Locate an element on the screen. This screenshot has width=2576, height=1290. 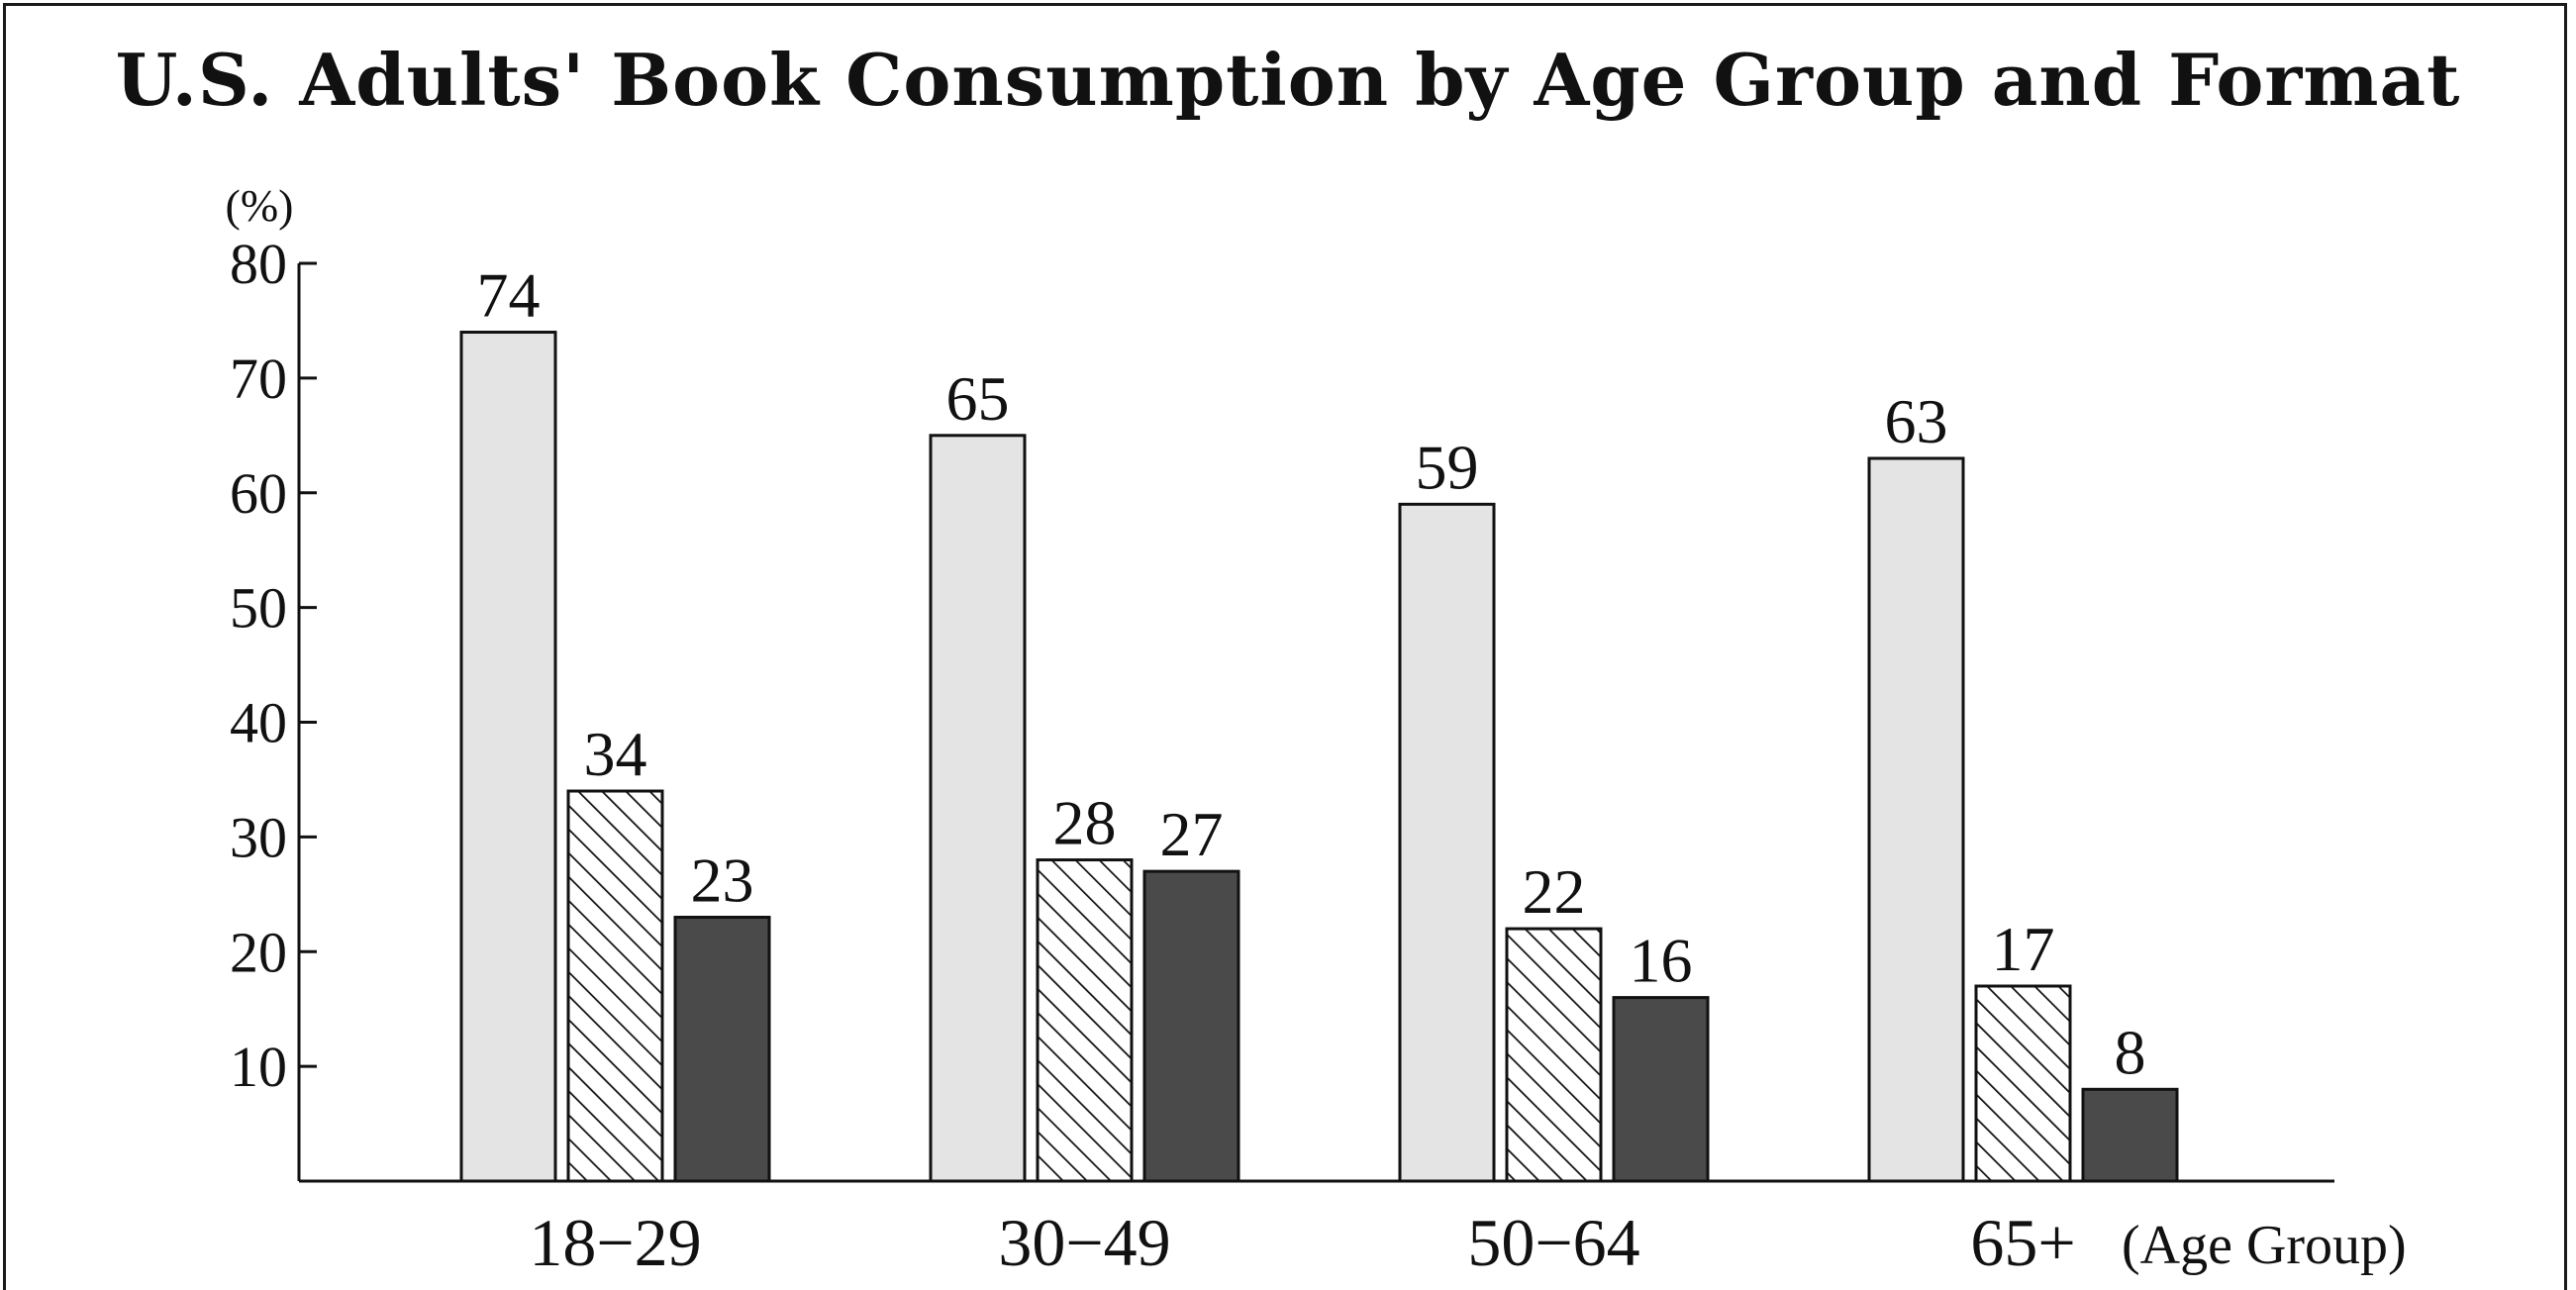
y-tick-label: 70 is located at coordinates (259, 379).